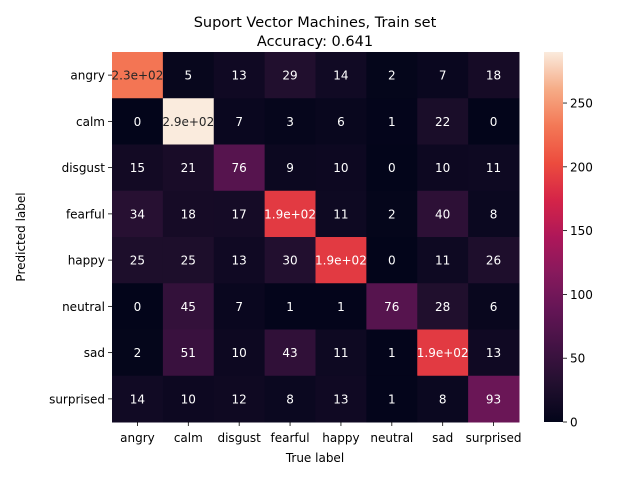 The height and width of the screenshot is (480, 640). Describe the element at coordinates (86, 261) in the screenshot. I see `y-tick-label: happy` at that location.